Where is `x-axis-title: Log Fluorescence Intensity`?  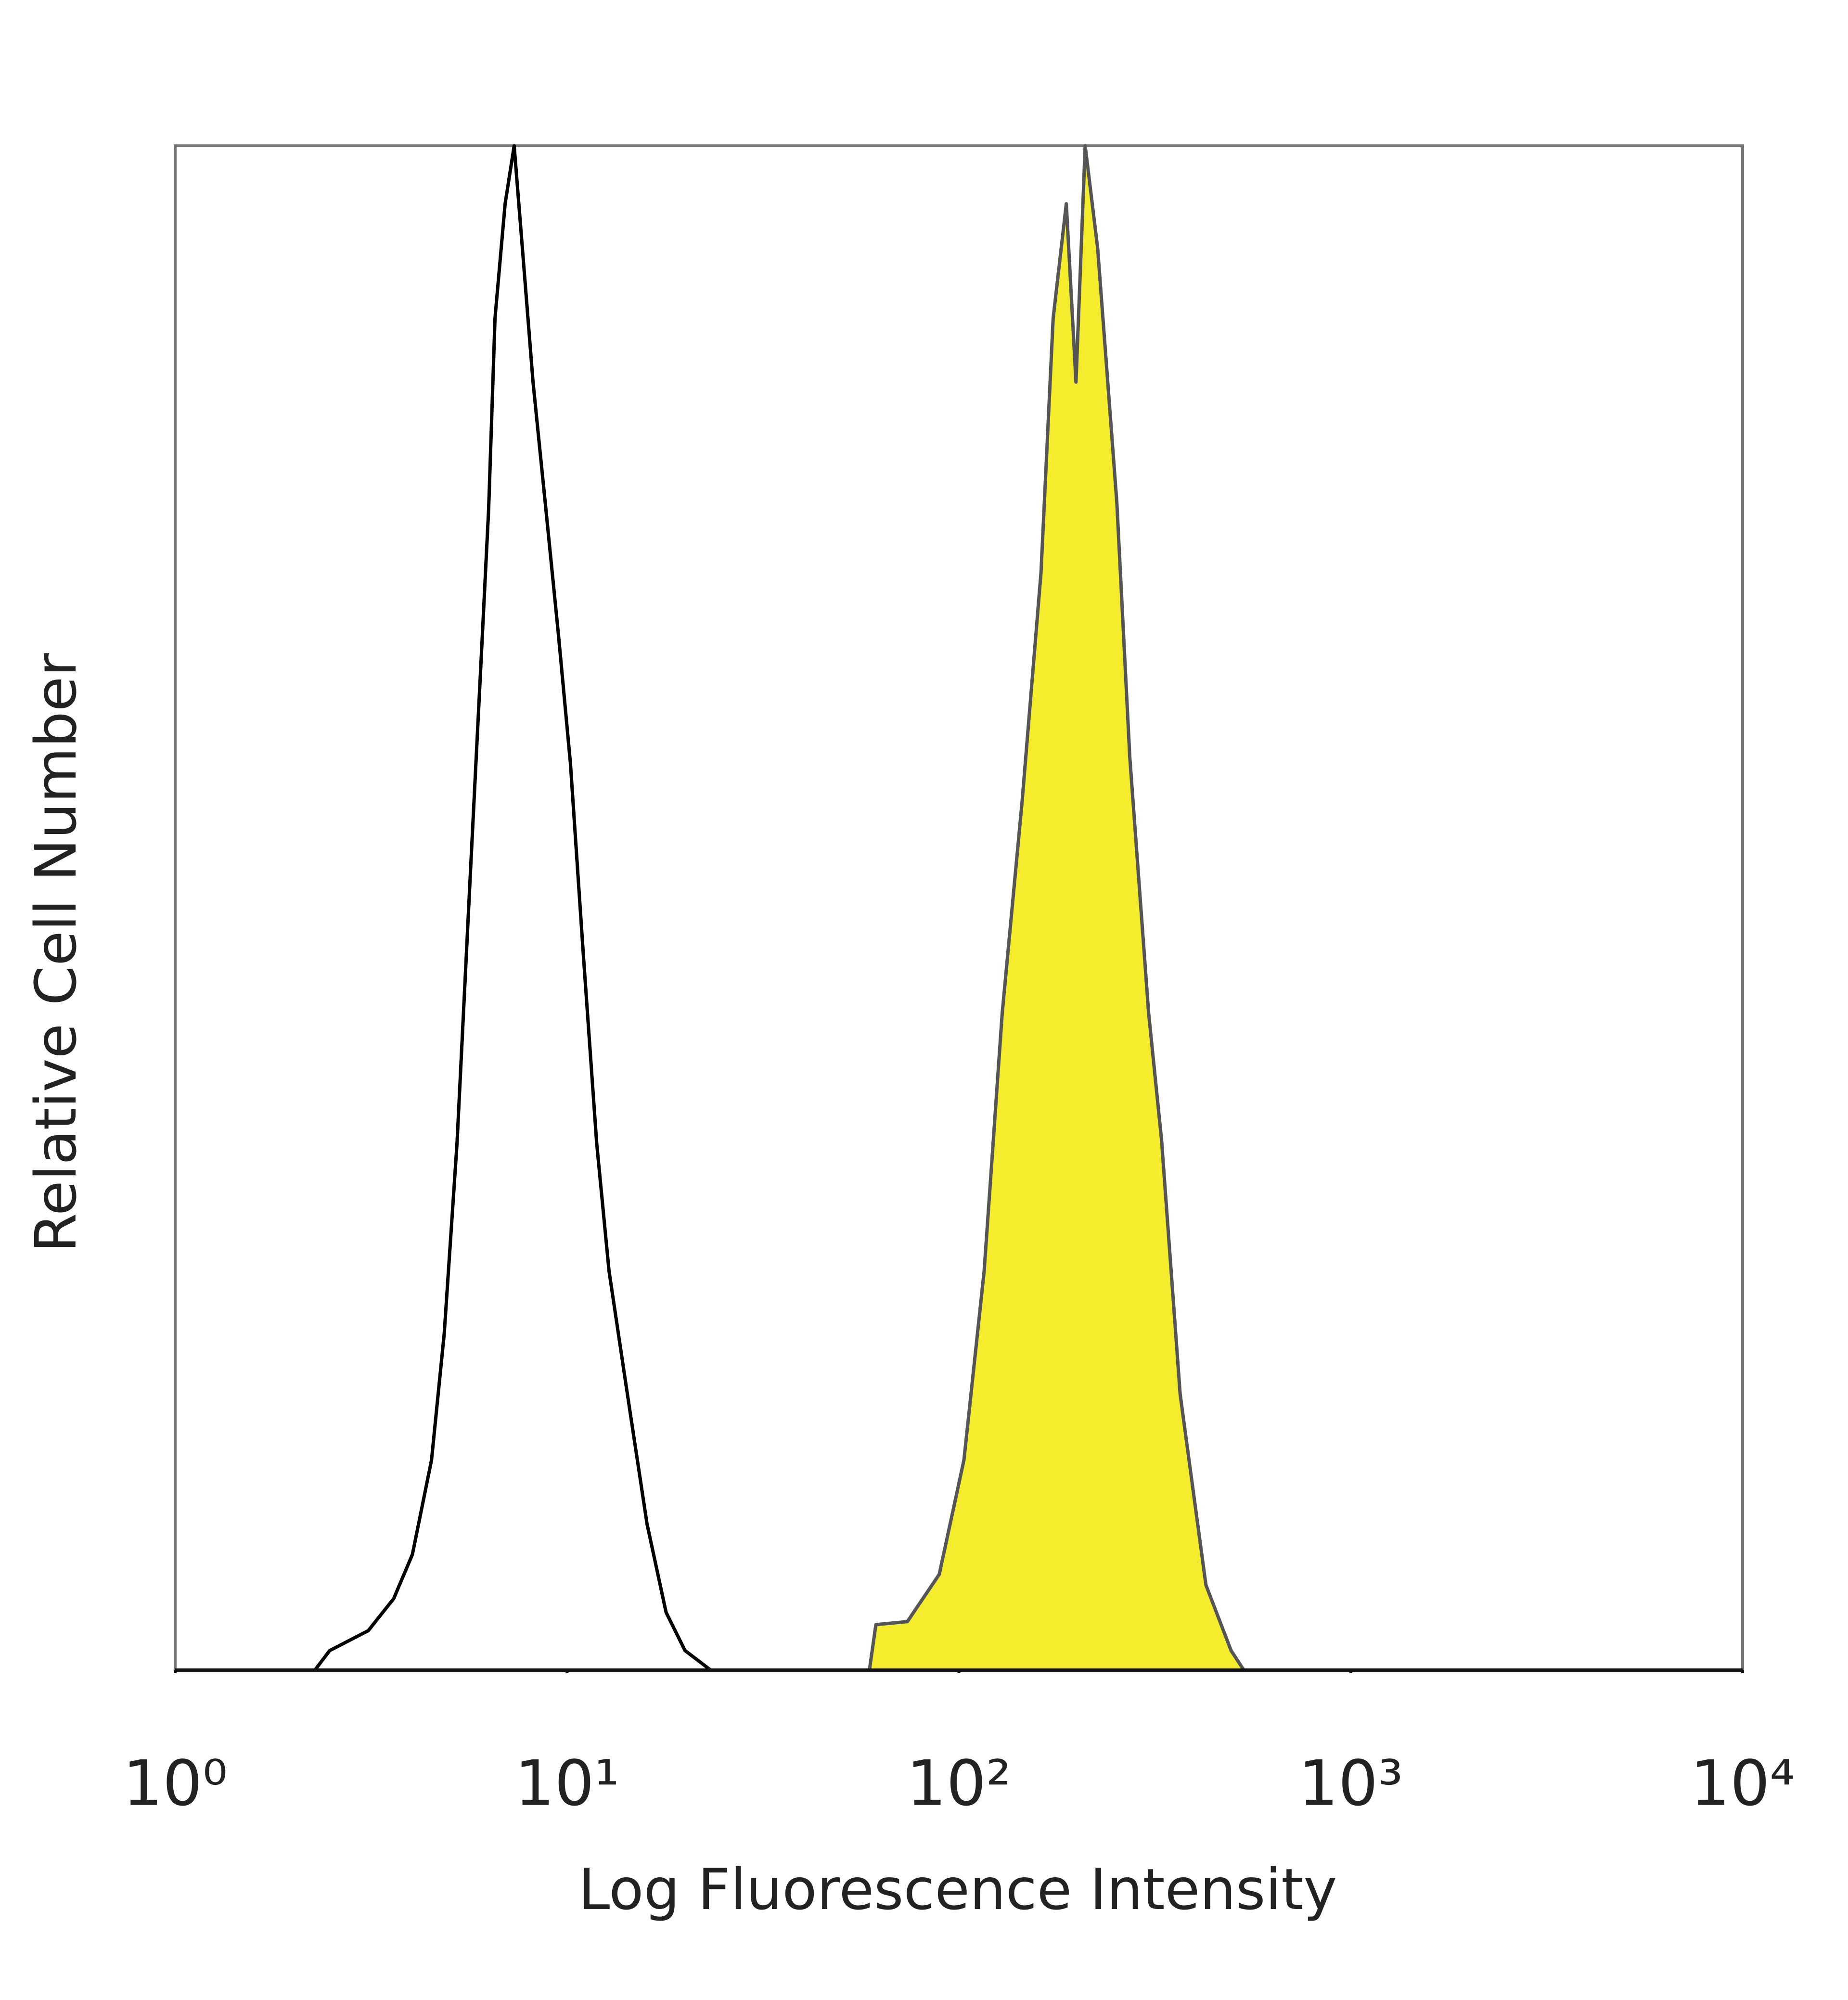
x-axis-title: Log Fluorescence Intensity is located at coordinates (957, 1889).